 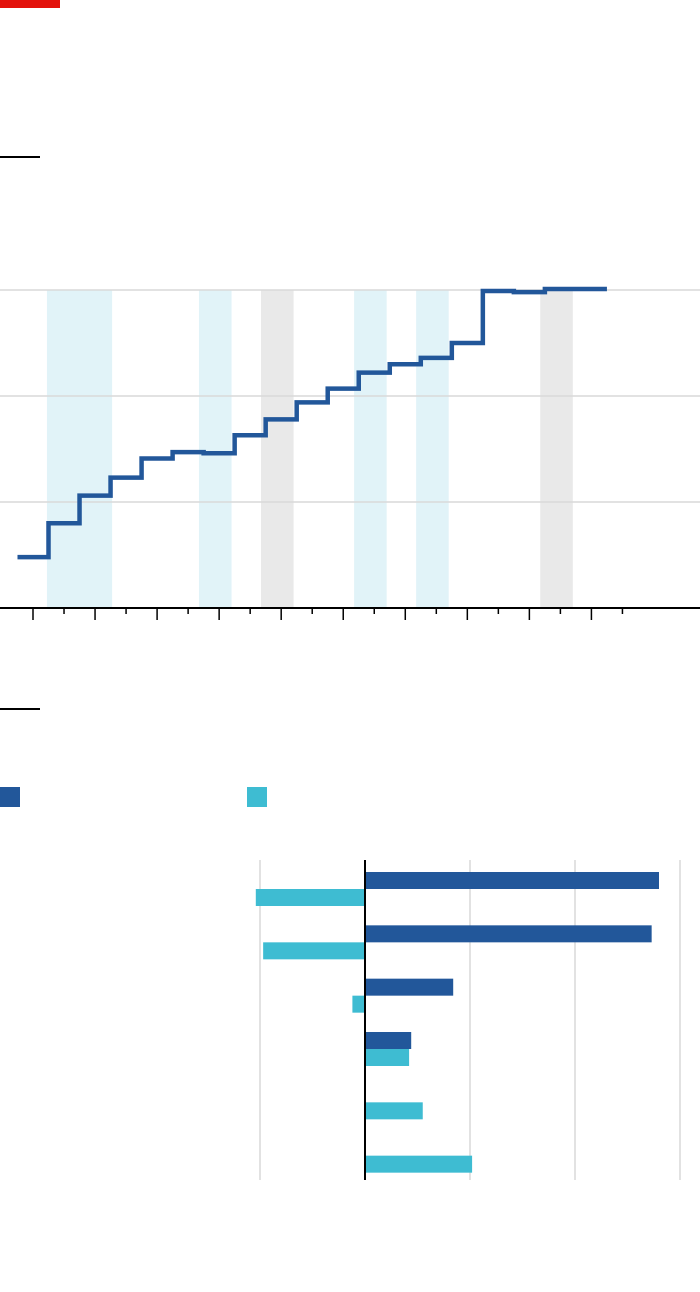 I want to click on chart-1-header-rule, so click(x=20, y=157).